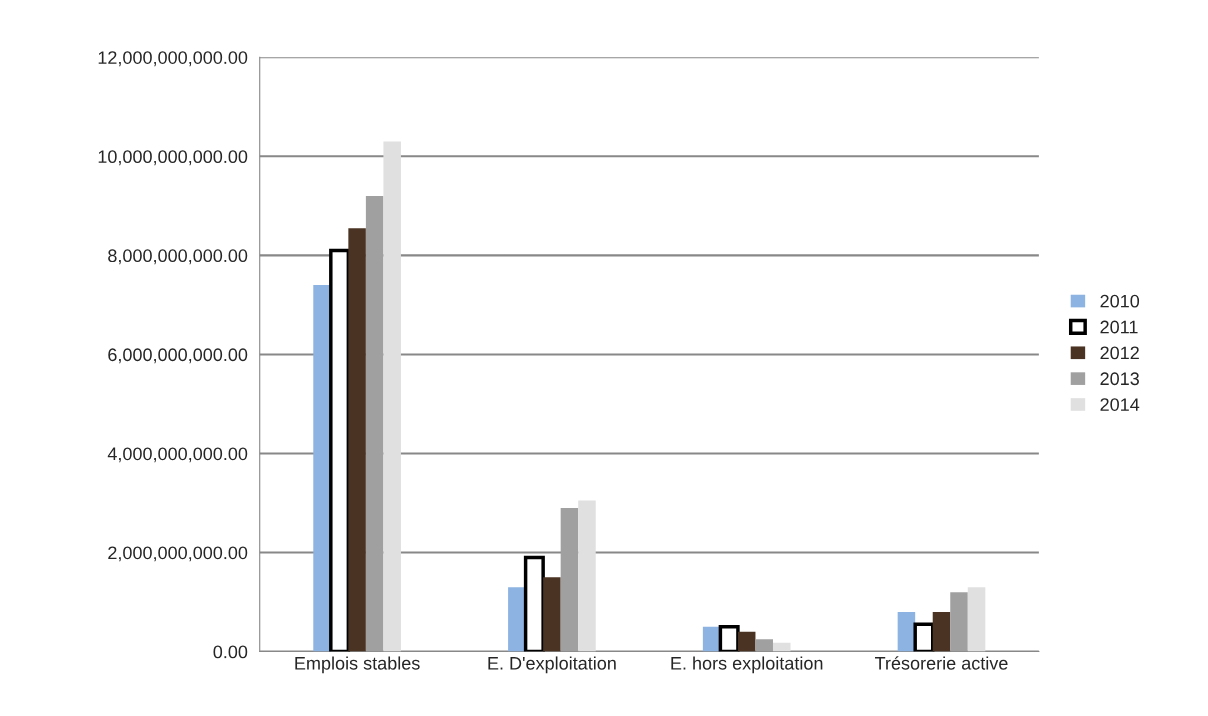  Describe the element at coordinates (173, 59) in the screenshot. I see `y-tick-label: 12,000,000,000.00` at that location.